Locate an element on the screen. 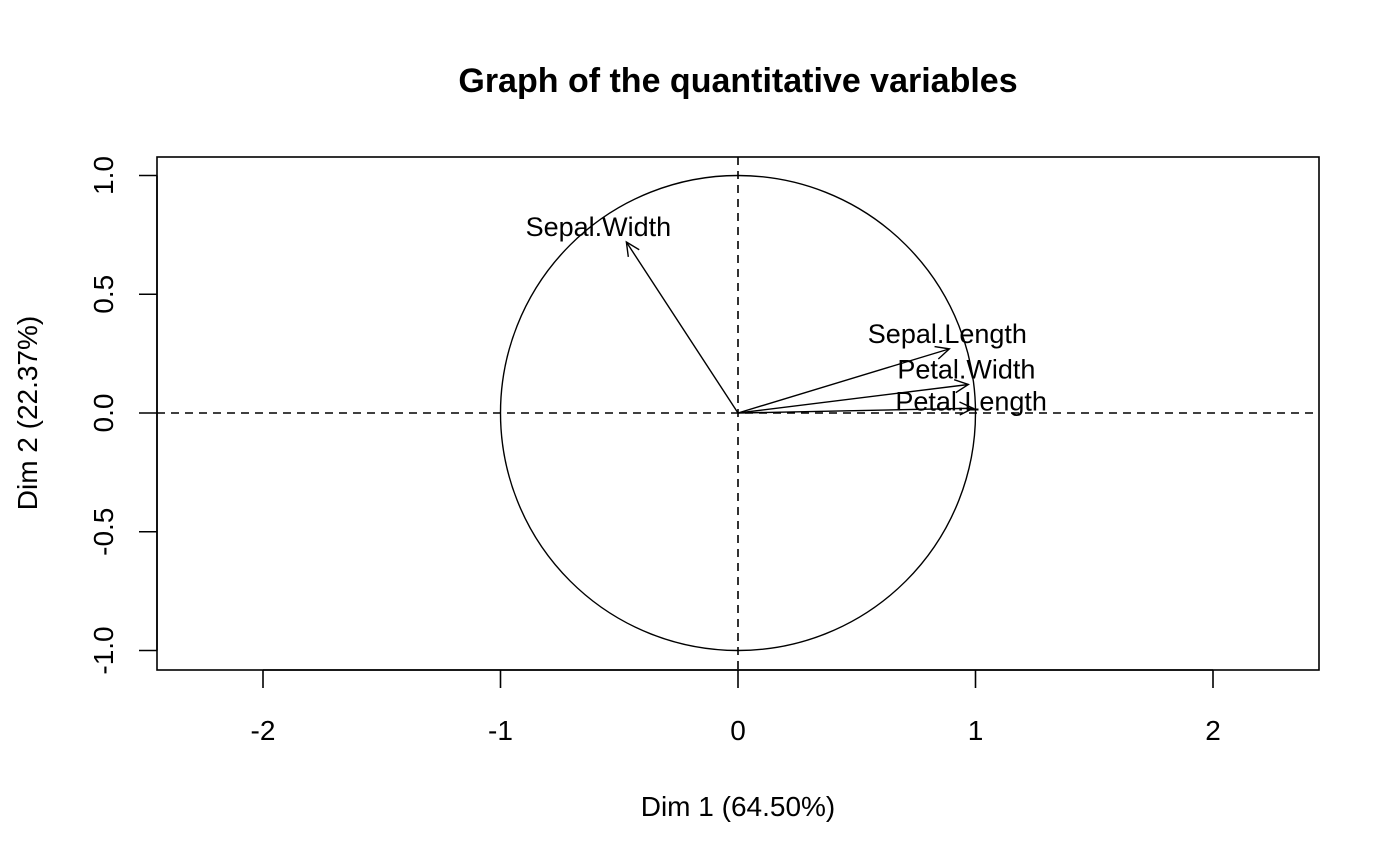  x-axis-label: Dim 1 (64.50%) is located at coordinates (738, 806).